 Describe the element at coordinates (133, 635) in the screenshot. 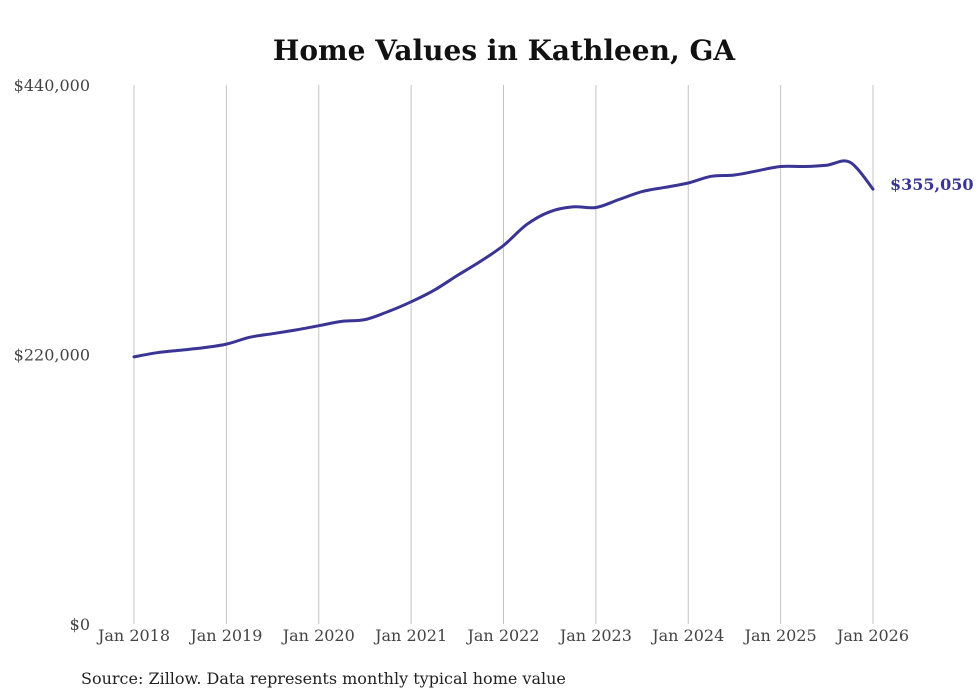

I see `x-tick-label: Jan 2018` at that location.